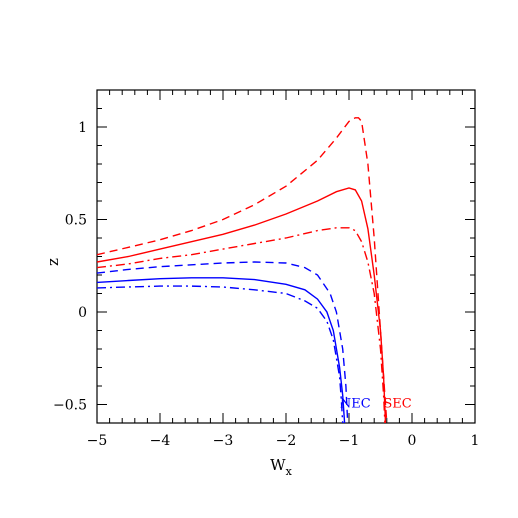  What do you see at coordinates (97, 441) in the screenshot?
I see `x-tick-label: −5` at bounding box center [97, 441].